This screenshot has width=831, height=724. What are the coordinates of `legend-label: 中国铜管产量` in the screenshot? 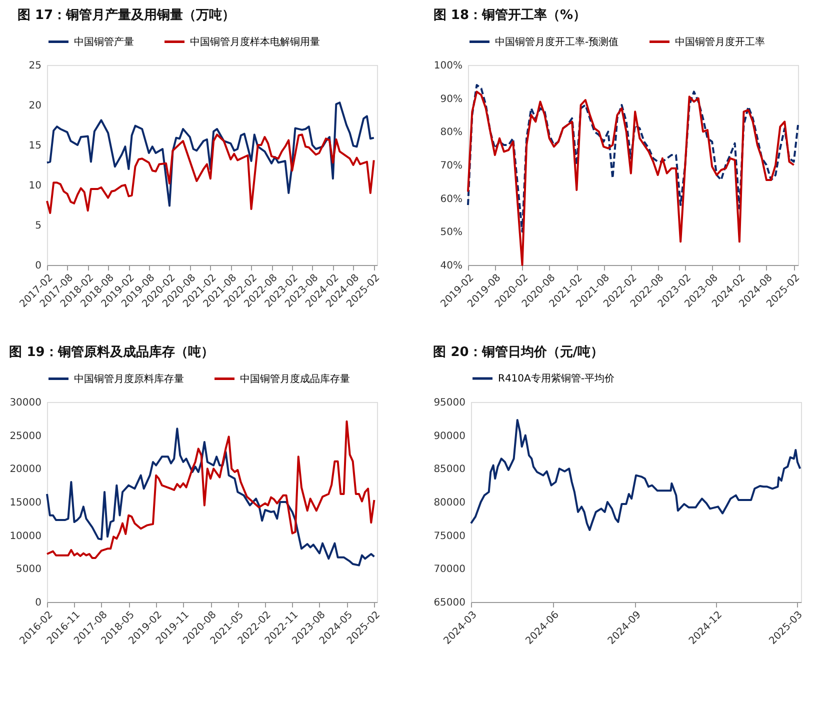 It's located at (104, 42).